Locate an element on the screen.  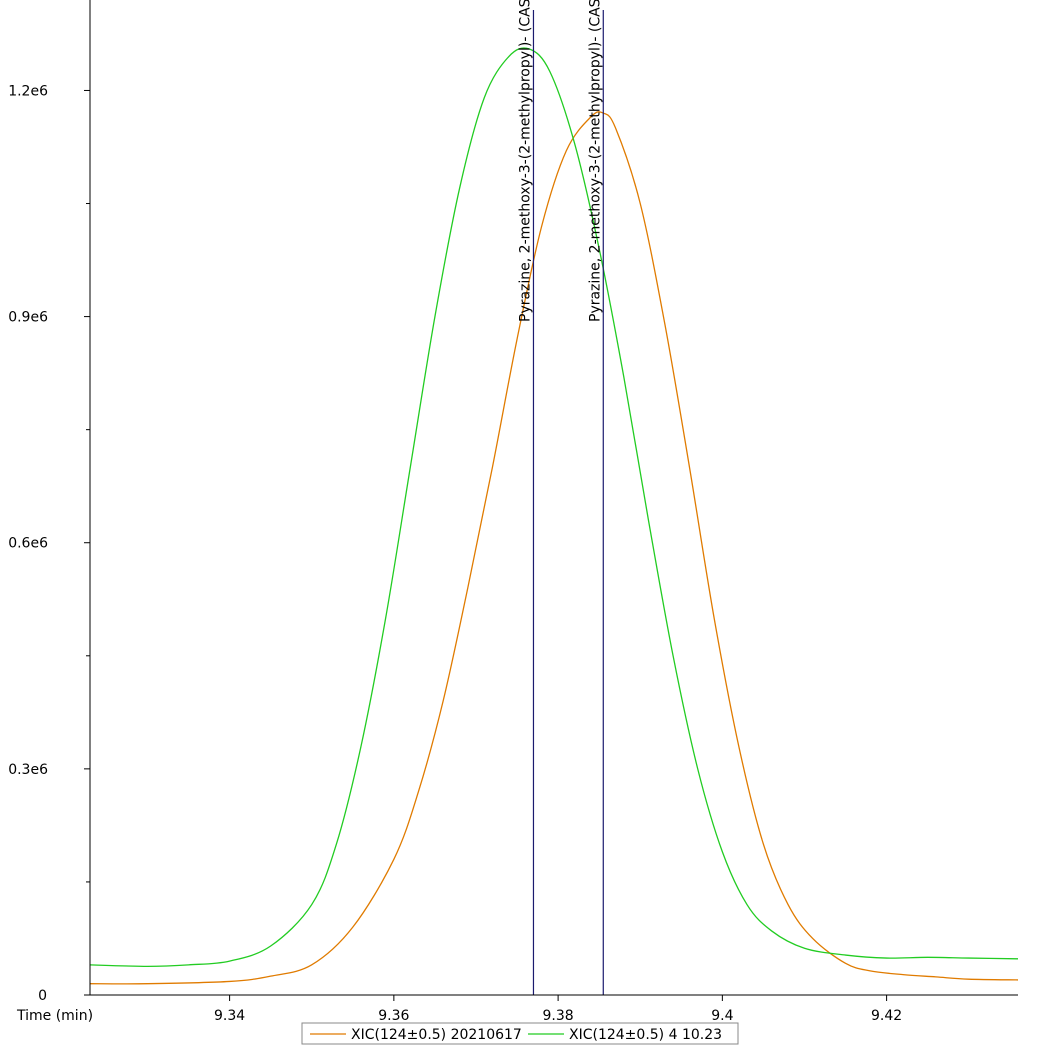
legend-entry-label: XIC(124±0.5) 20210617 is located at coordinates (436, 1035).